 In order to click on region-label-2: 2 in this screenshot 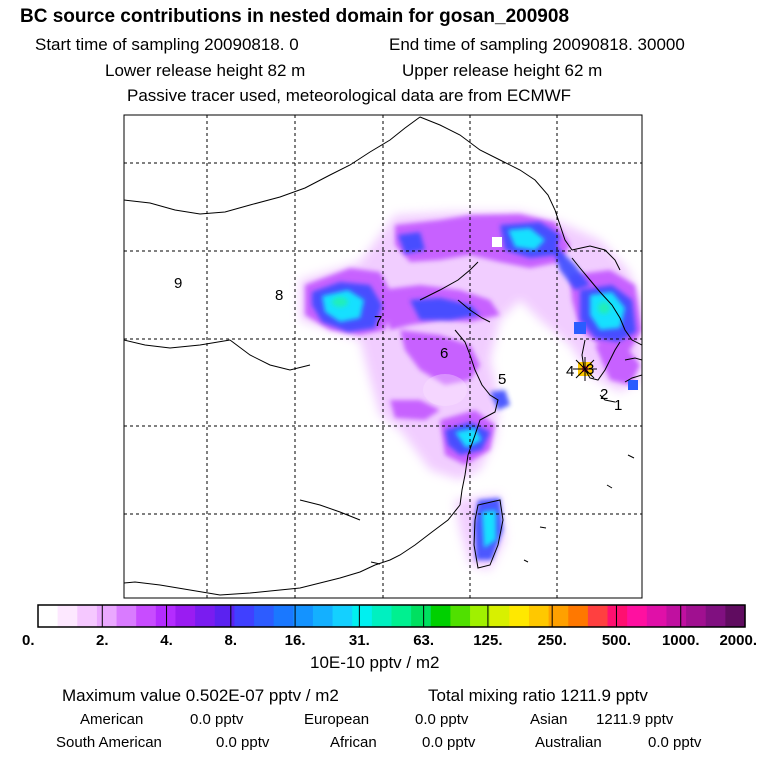, I will do `click(604, 394)`.